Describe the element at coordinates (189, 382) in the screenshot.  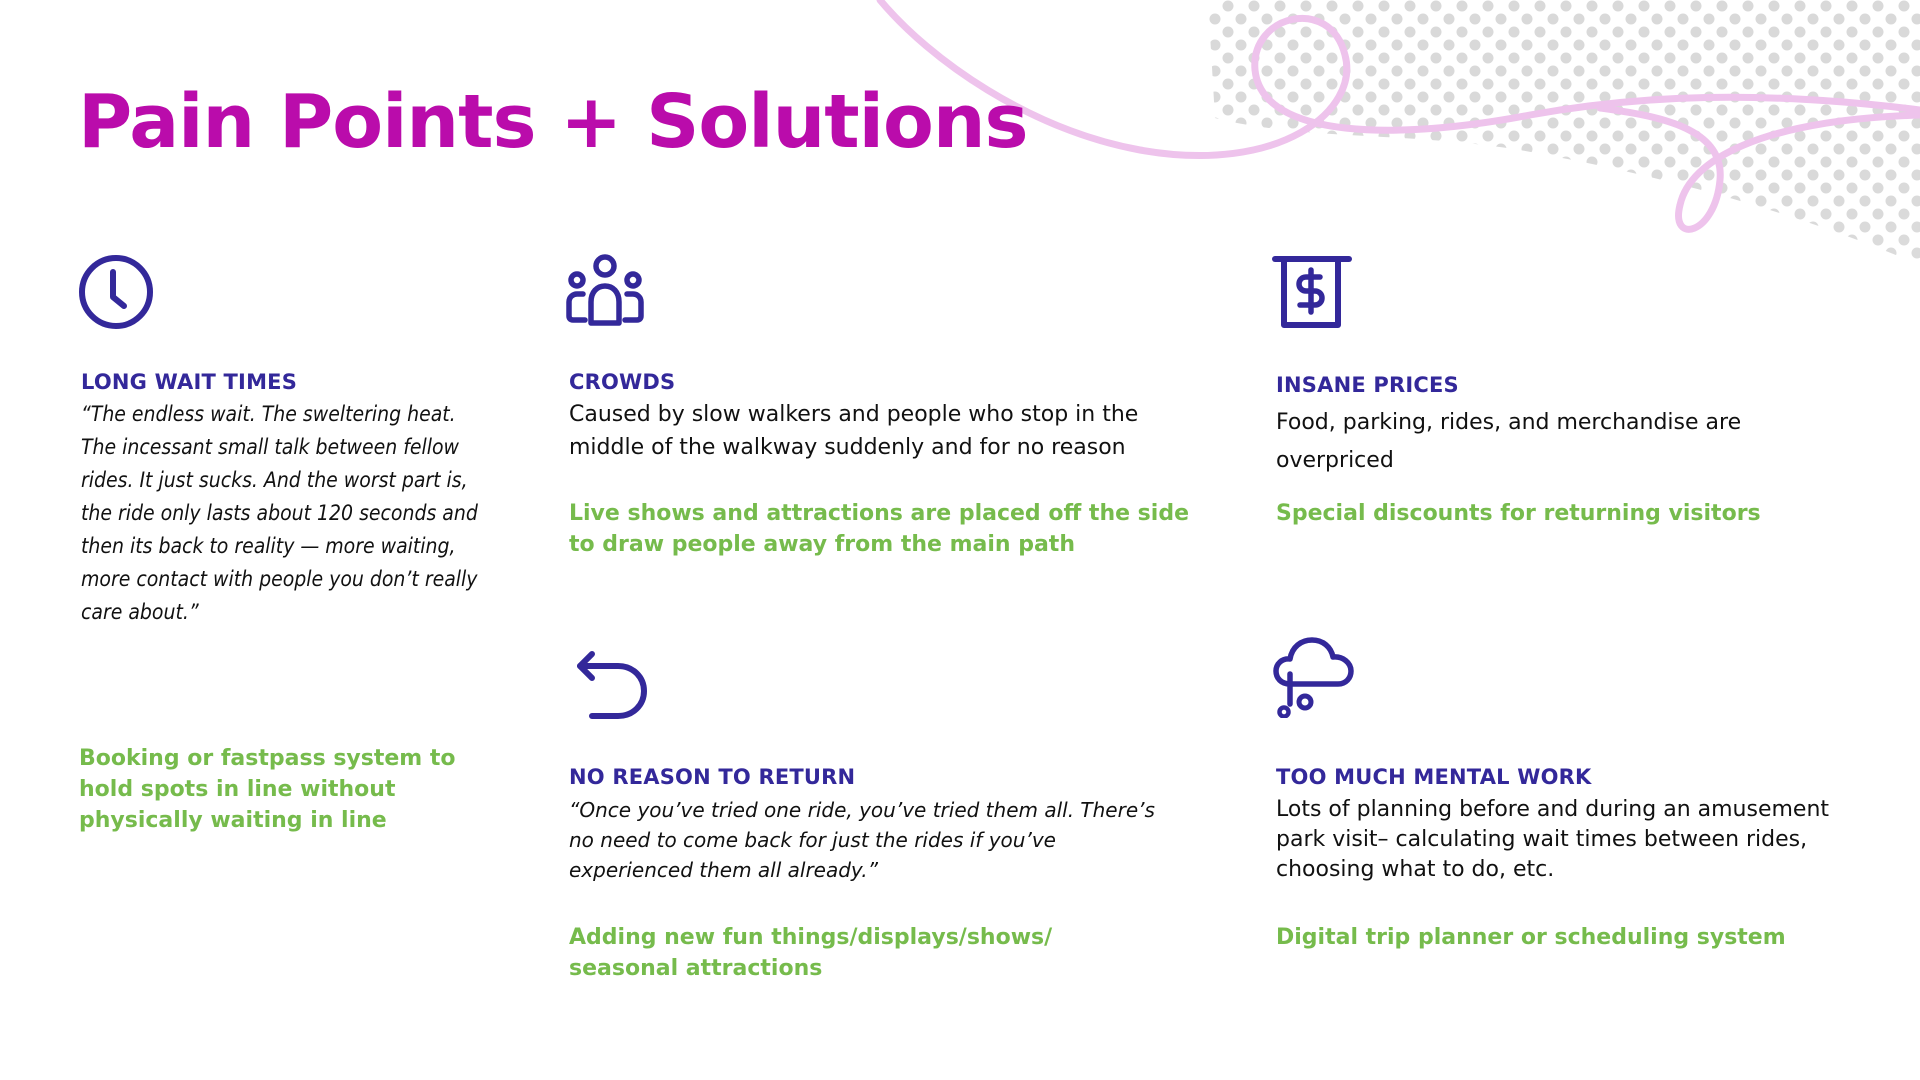
I see `pain-point-heading: LONG WAIT TIMES` at that location.